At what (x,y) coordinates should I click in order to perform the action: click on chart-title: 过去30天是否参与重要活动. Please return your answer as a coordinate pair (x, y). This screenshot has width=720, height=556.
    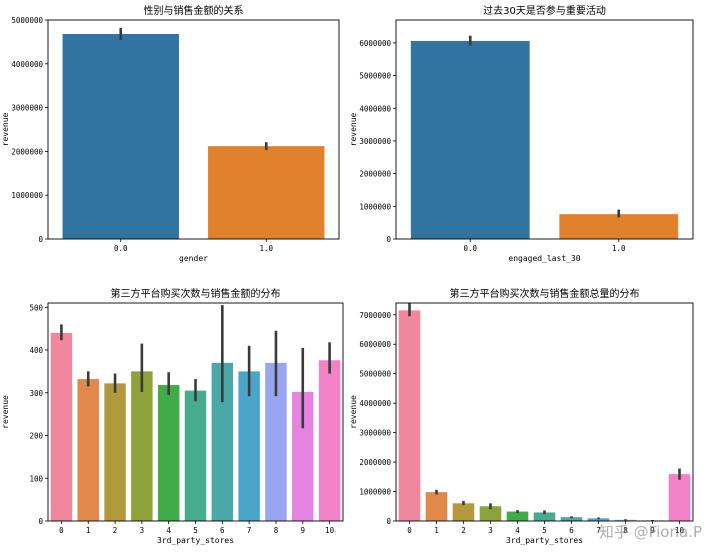
    Looking at the image, I should click on (544, 10).